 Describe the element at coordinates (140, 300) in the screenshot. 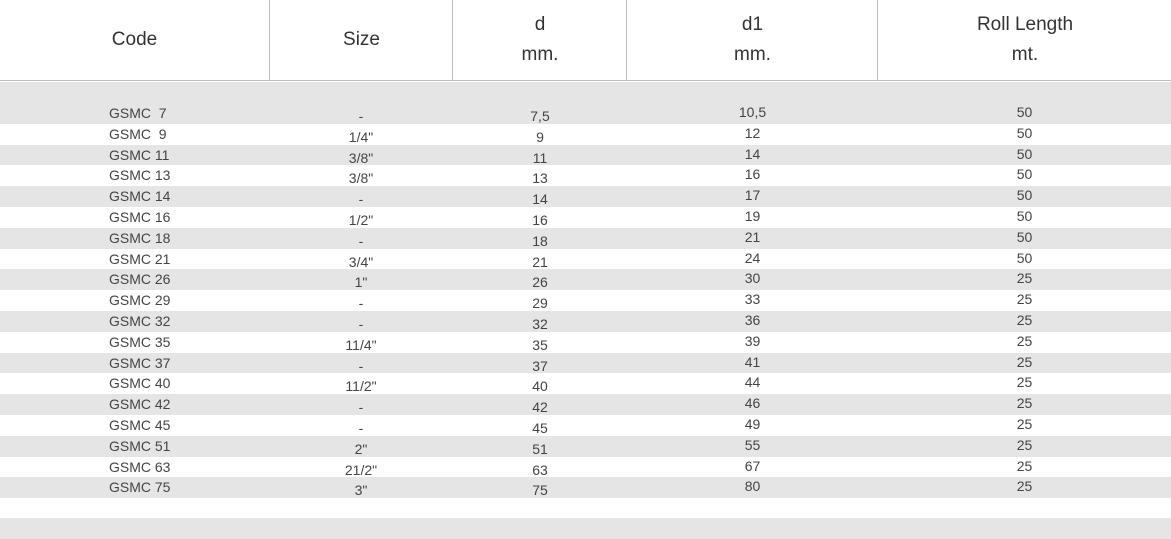

I see `cell-code: GSMC 29` at that location.